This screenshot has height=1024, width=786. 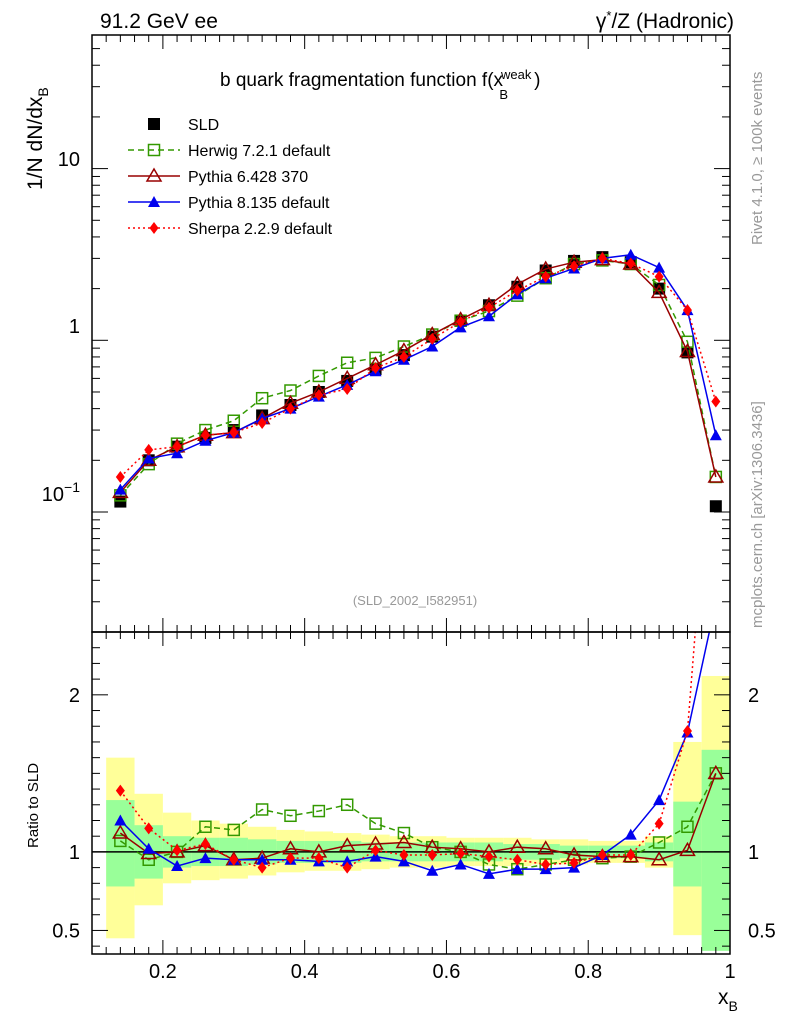 I want to click on x-tick-label: 0.4, so click(x=305, y=972).